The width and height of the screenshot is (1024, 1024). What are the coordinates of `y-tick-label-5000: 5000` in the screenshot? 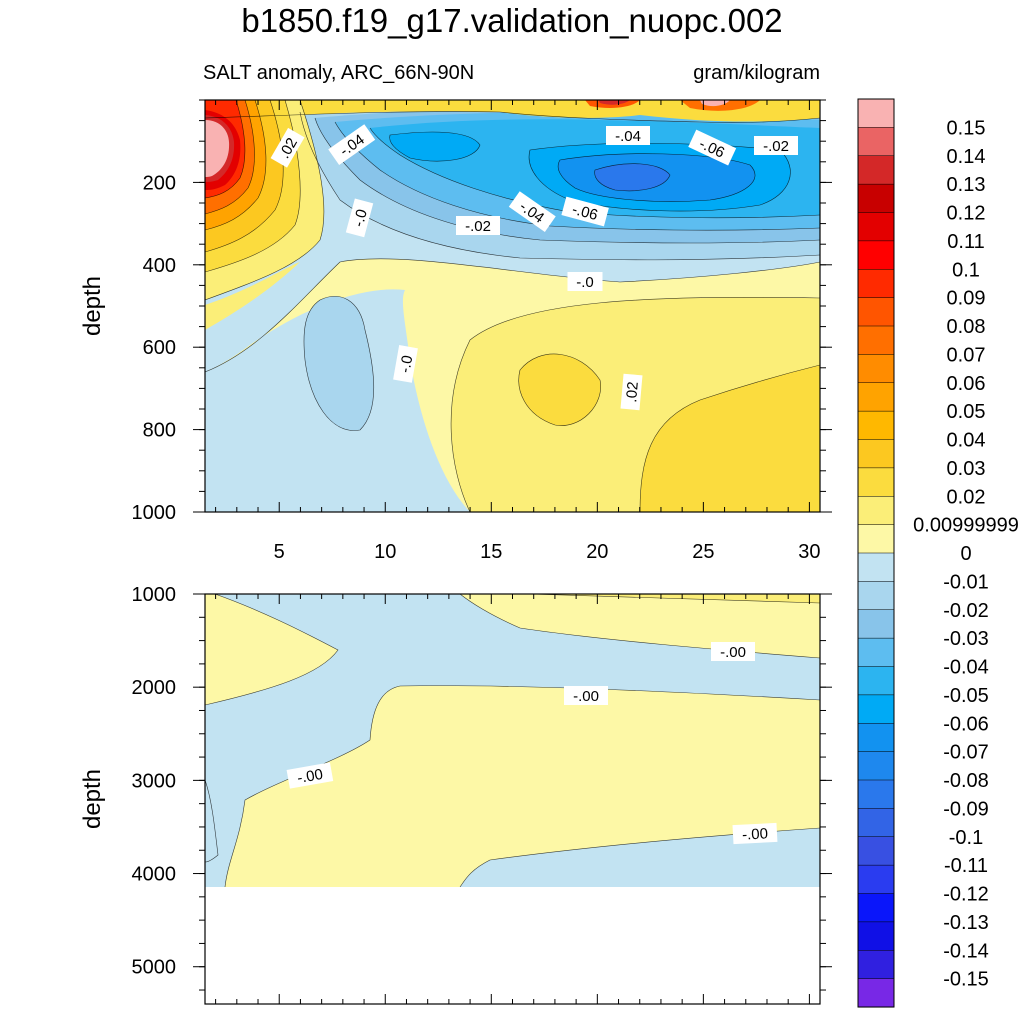 It's located at (154, 968).